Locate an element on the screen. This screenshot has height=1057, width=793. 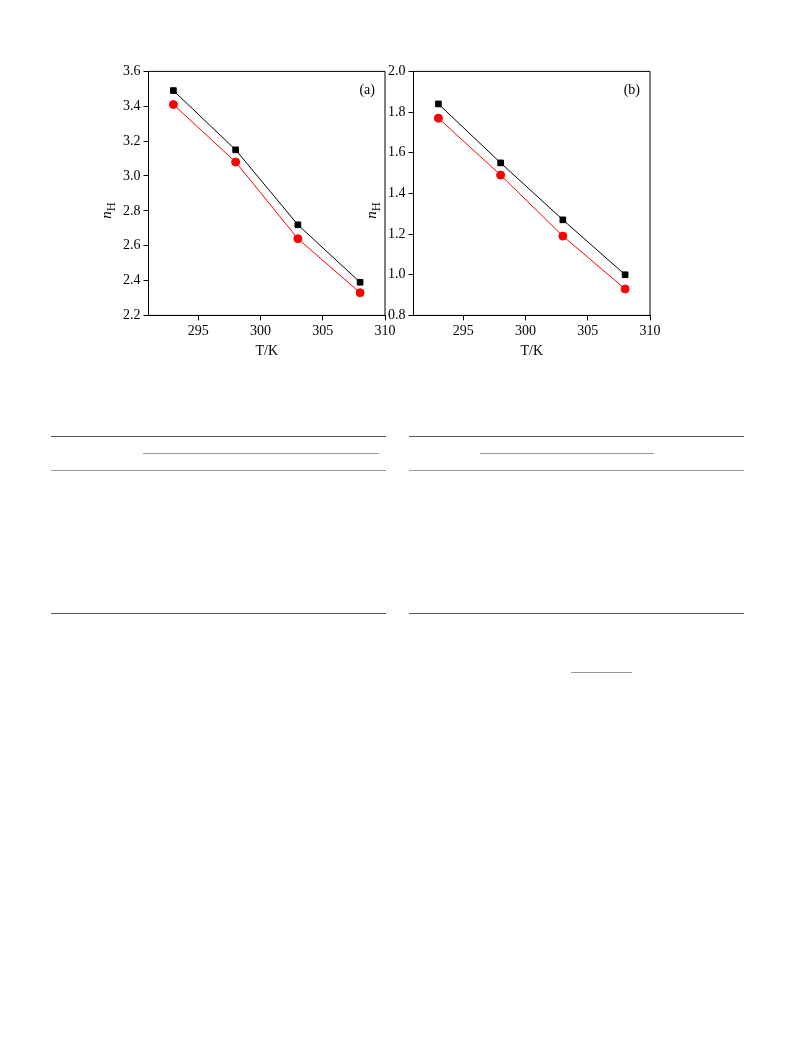
y-tick-label: 1.2 is located at coordinates (397, 233).